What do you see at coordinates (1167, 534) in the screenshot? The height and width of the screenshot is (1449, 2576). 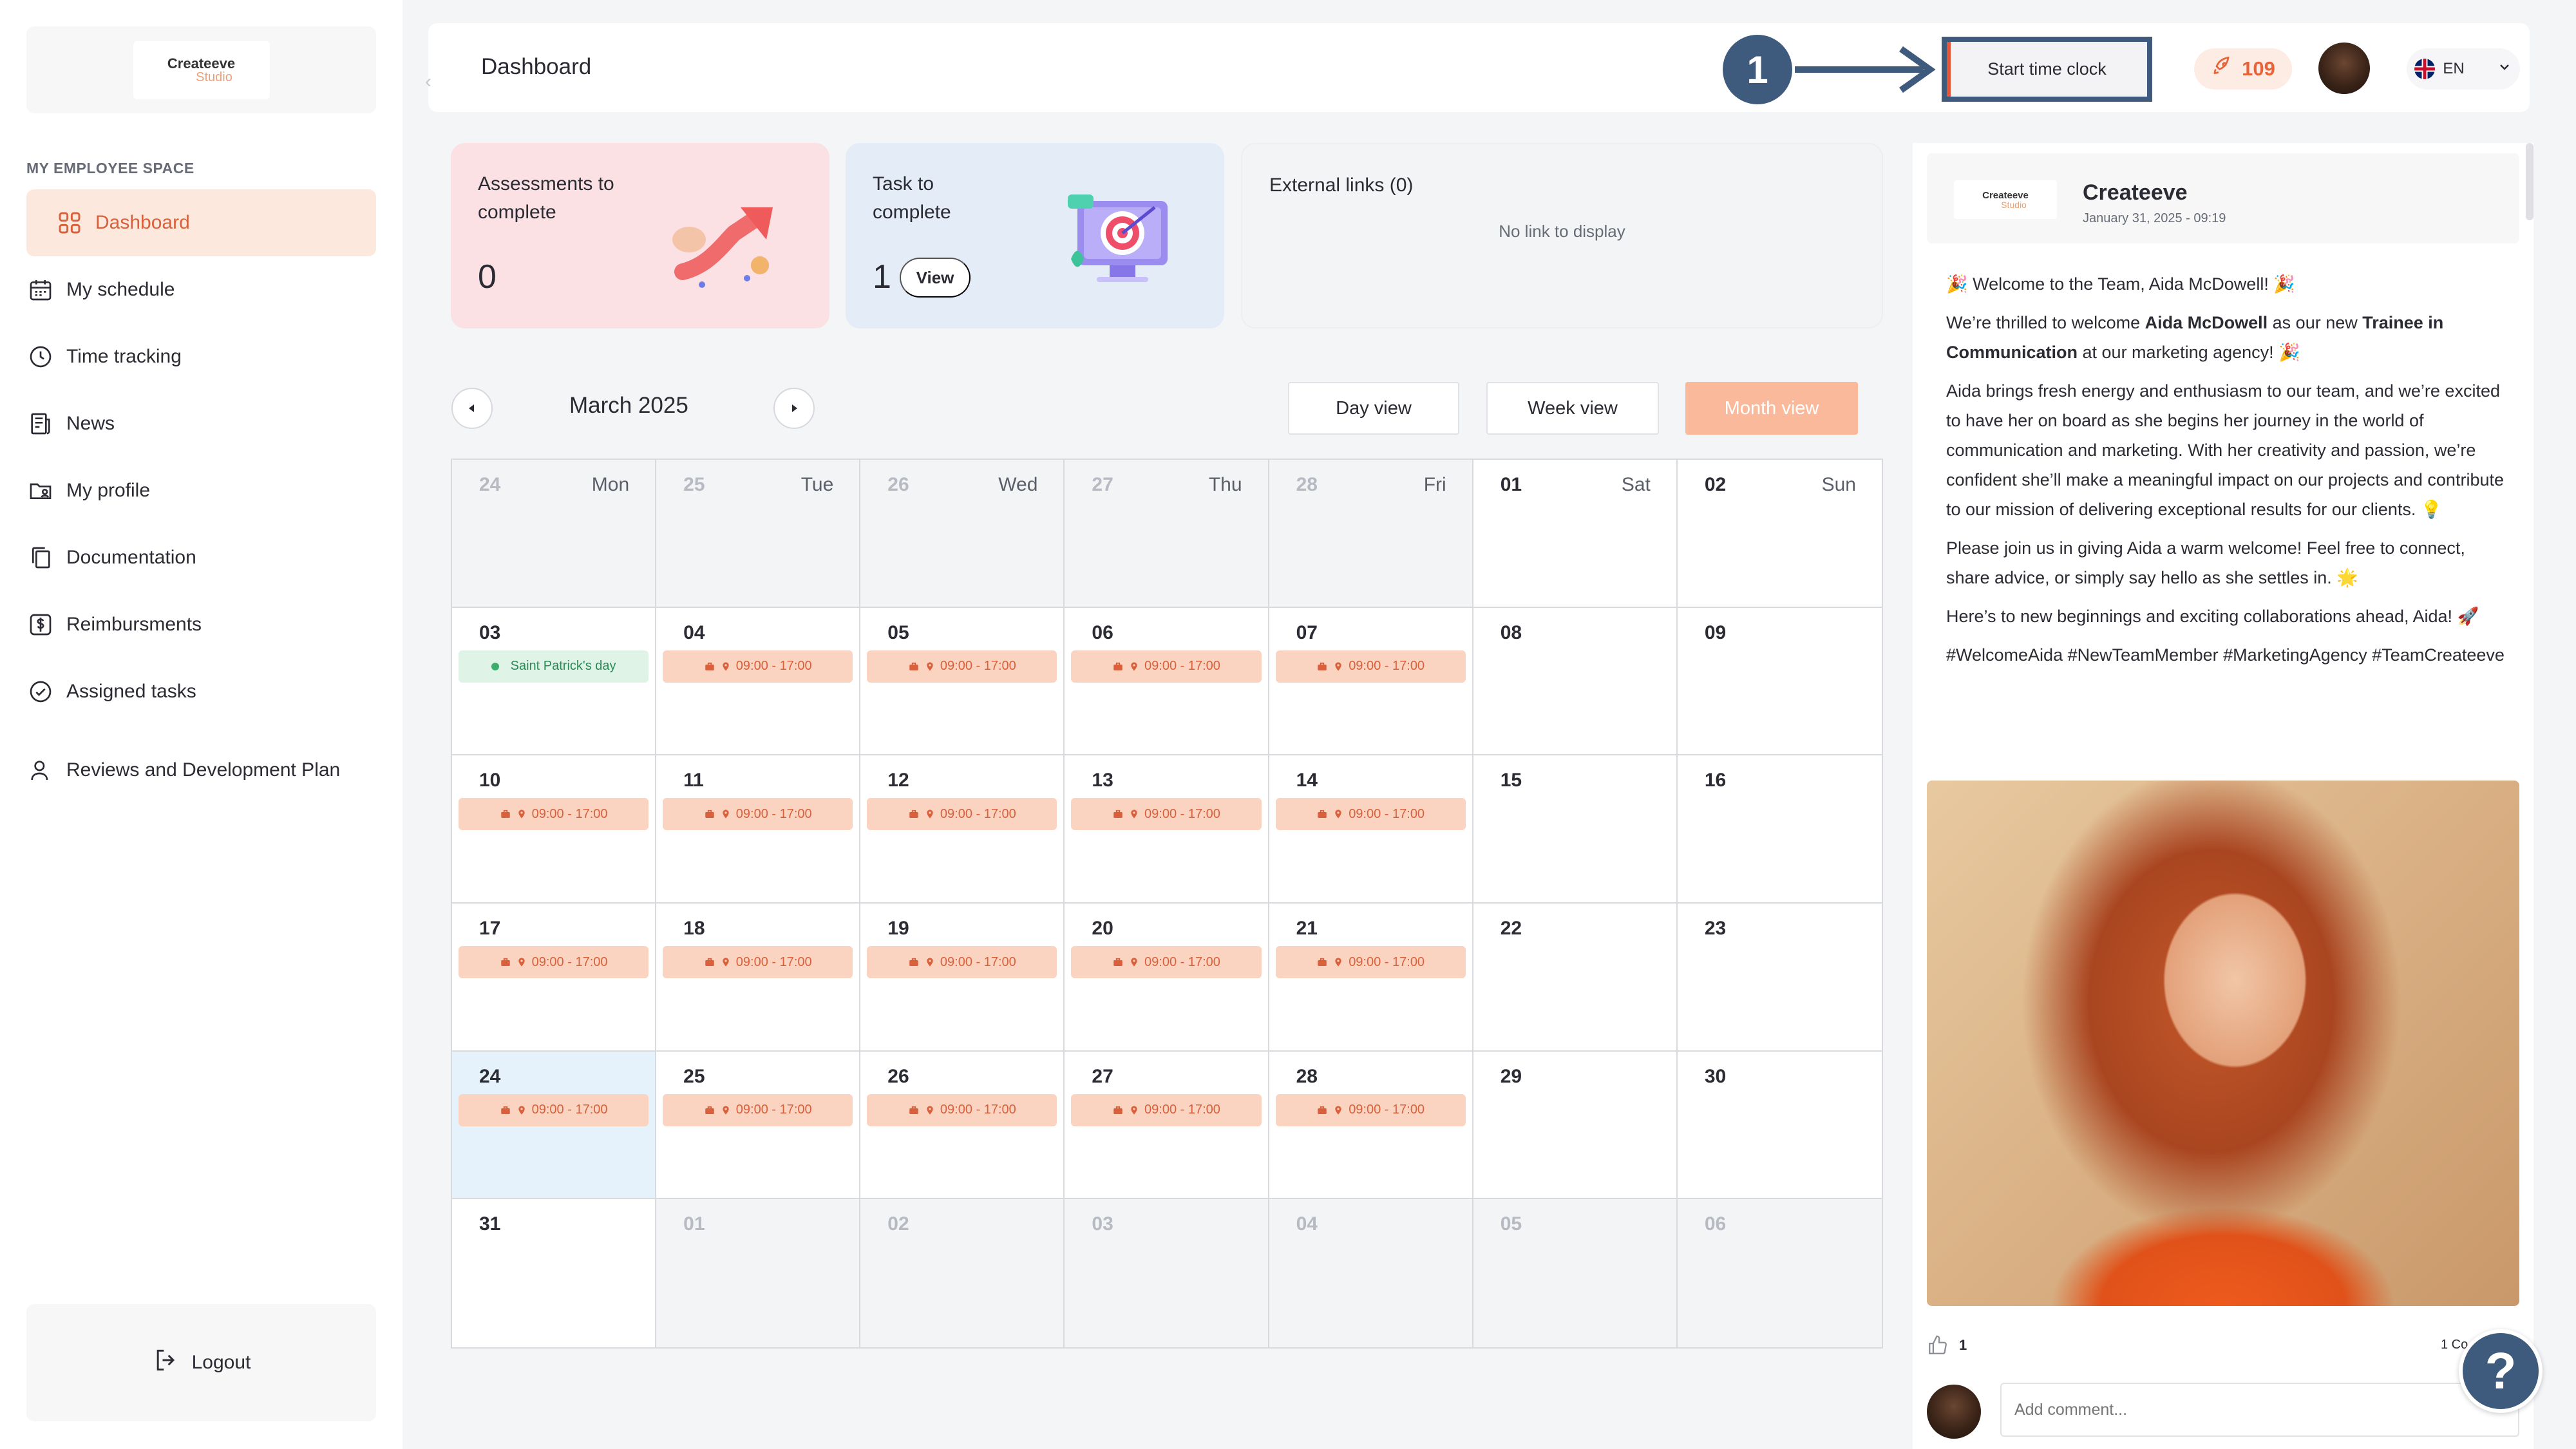 I see `calendar-day-cell: 27 Thu` at bounding box center [1167, 534].